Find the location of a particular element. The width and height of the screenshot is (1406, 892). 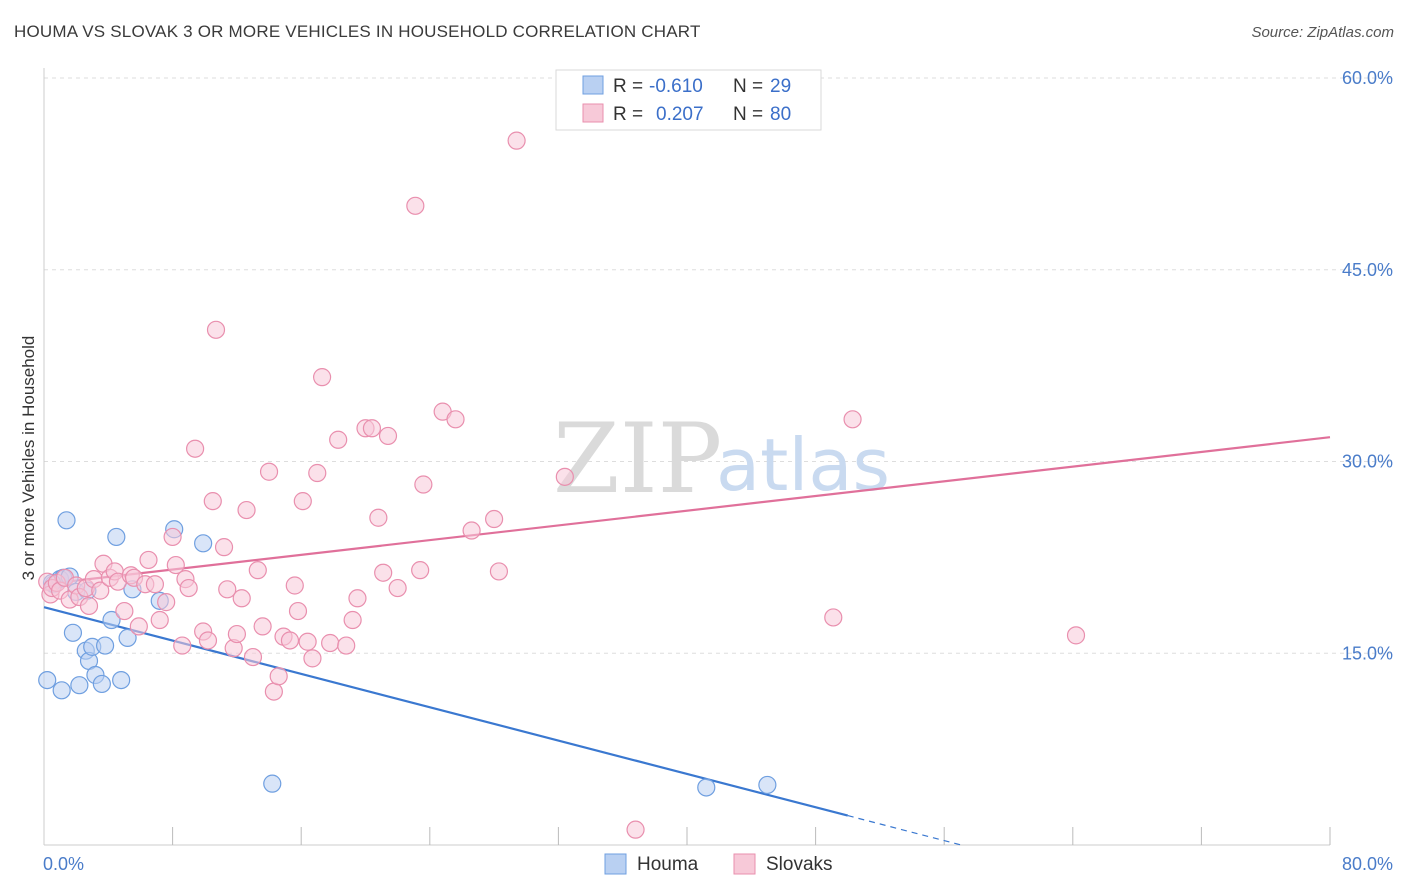

houma-trend-extension is located at coordinates (904, 830).